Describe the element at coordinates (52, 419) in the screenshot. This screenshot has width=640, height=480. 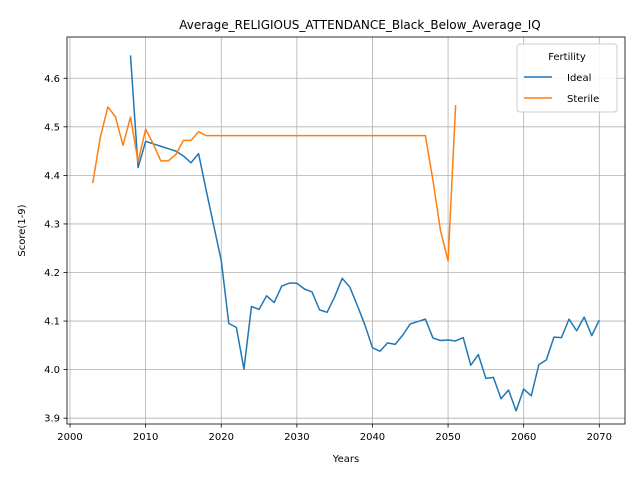
I see `y-tick-label: 3.9` at that location.